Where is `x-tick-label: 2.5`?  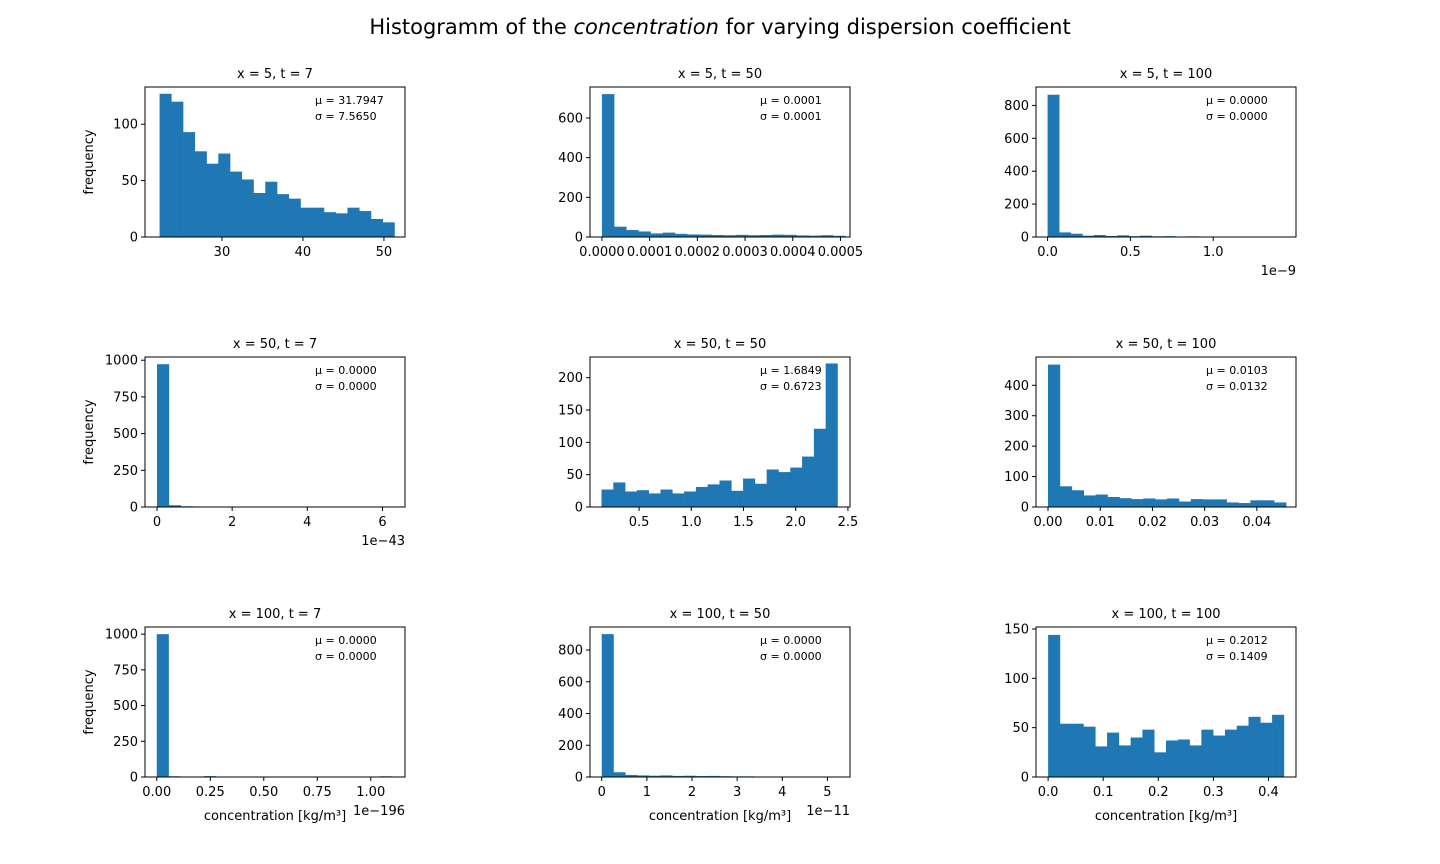
x-tick-label: 2.5 is located at coordinates (848, 522).